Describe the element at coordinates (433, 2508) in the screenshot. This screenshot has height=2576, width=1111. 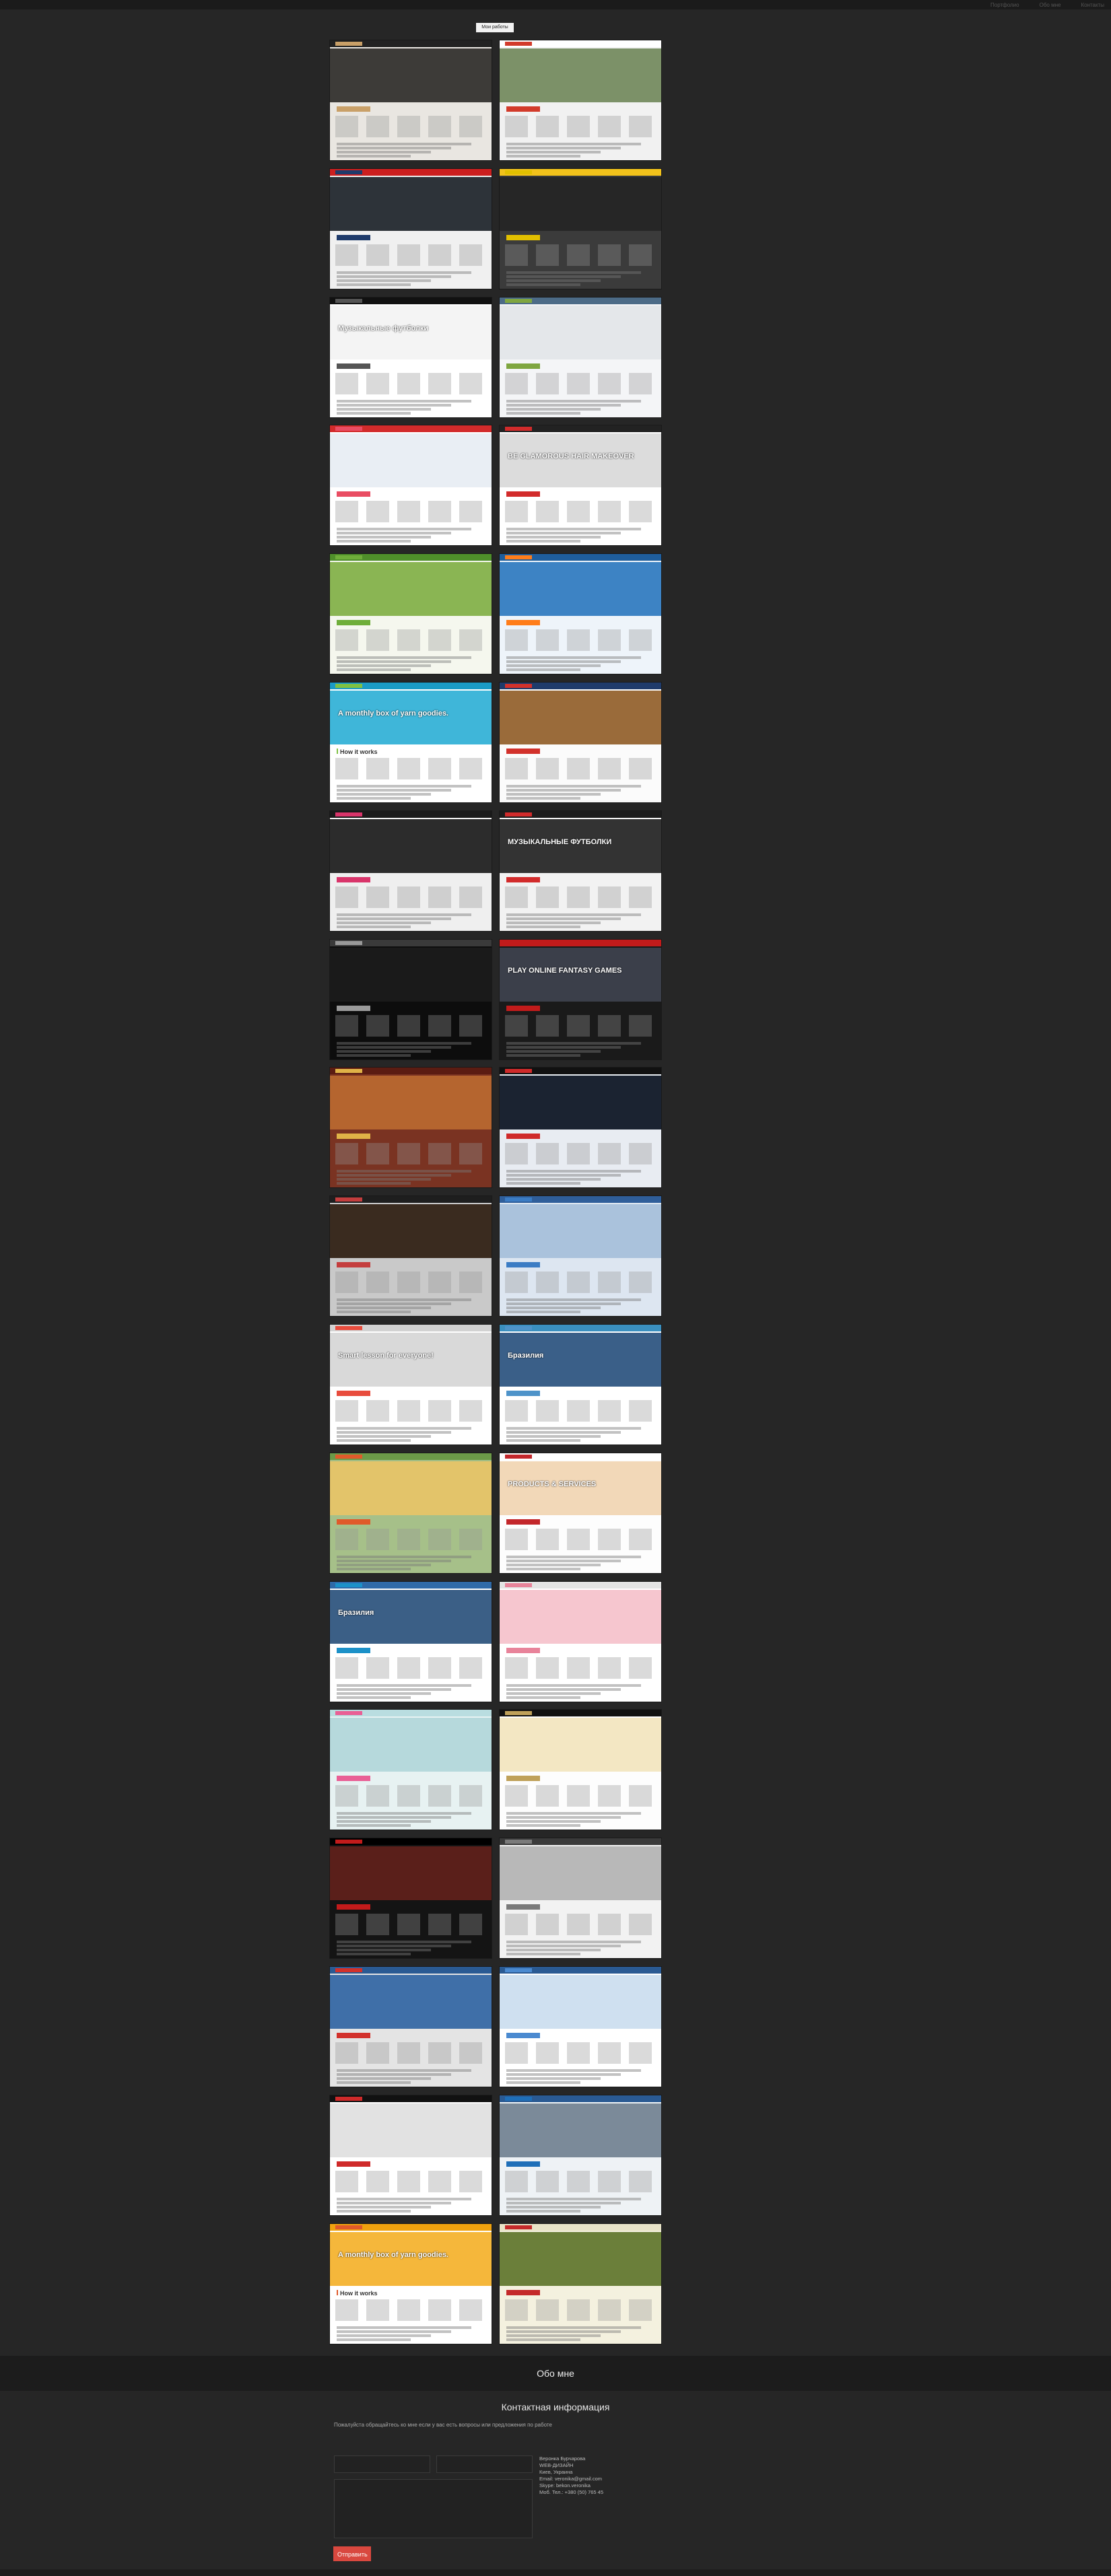
I see `message-textarea` at that location.